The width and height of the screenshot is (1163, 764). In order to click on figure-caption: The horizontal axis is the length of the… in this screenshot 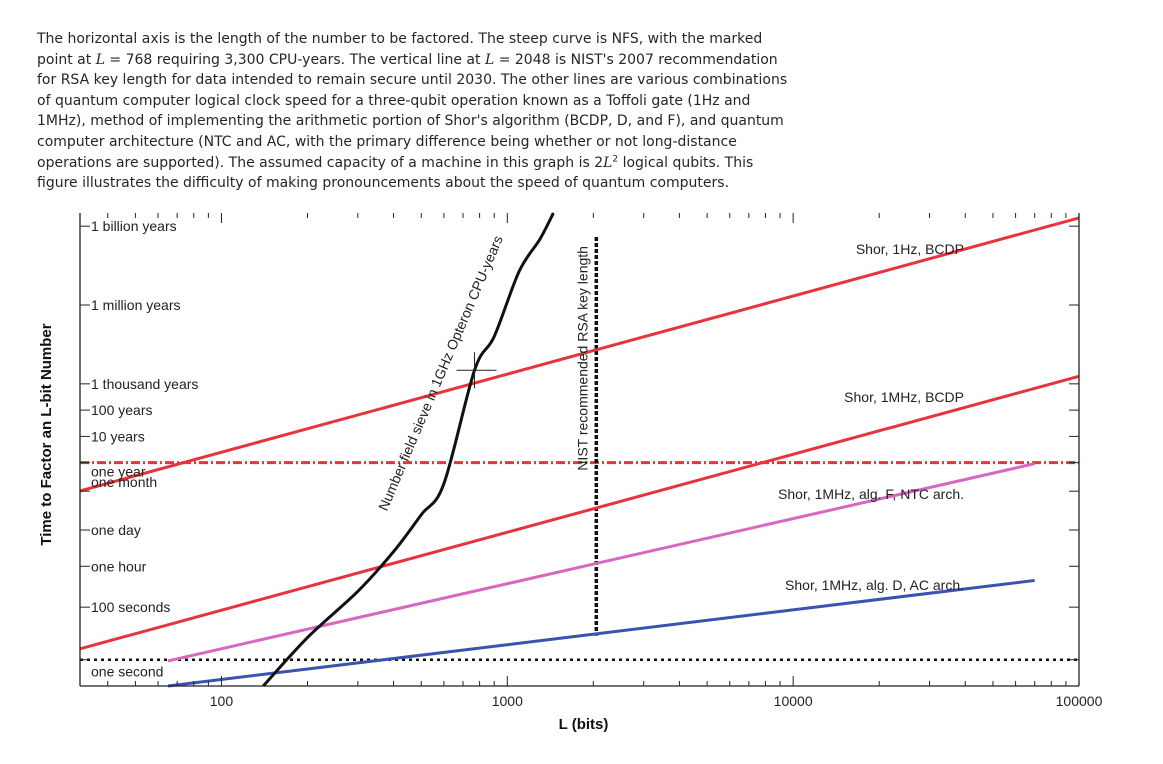, I will do `click(417, 111)`.